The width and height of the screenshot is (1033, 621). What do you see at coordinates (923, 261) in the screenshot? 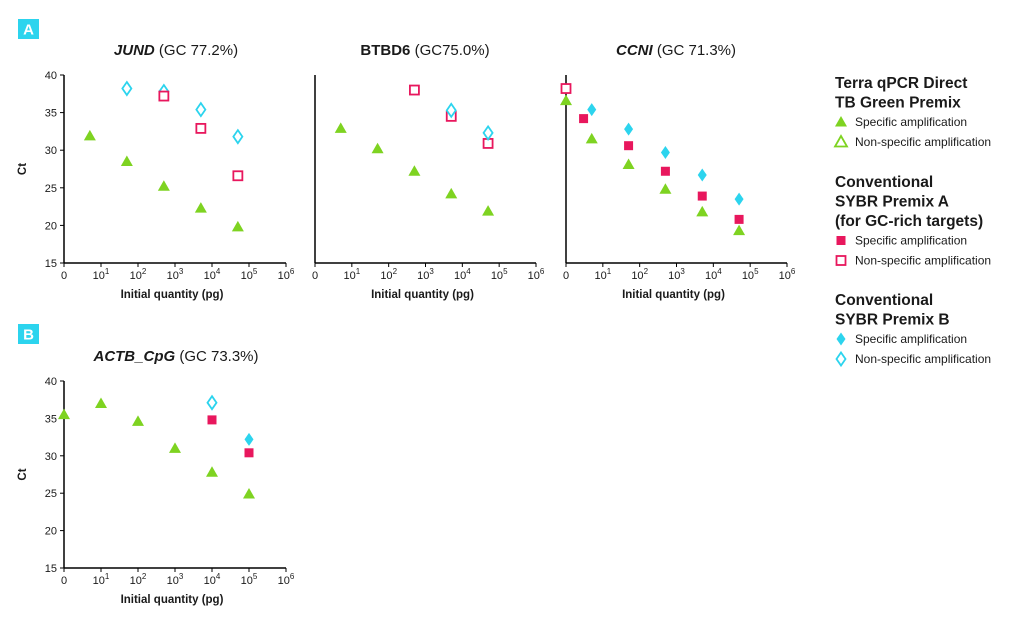
I see `legend-entry-label: Non-specific amplification` at bounding box center [923, 261].